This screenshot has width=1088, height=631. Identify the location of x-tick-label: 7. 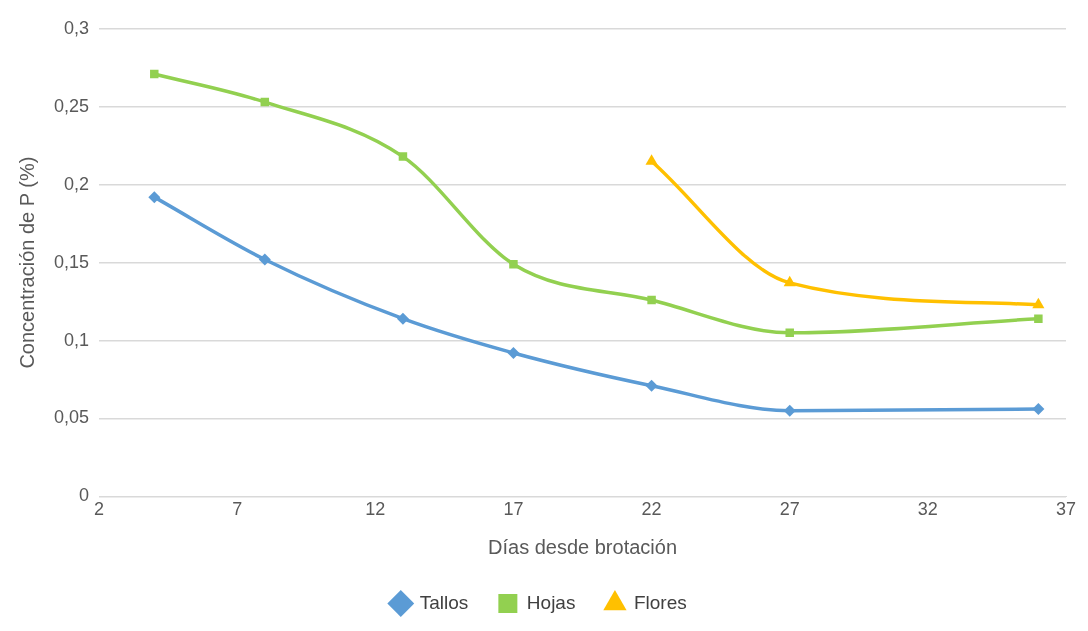
(237, 509).